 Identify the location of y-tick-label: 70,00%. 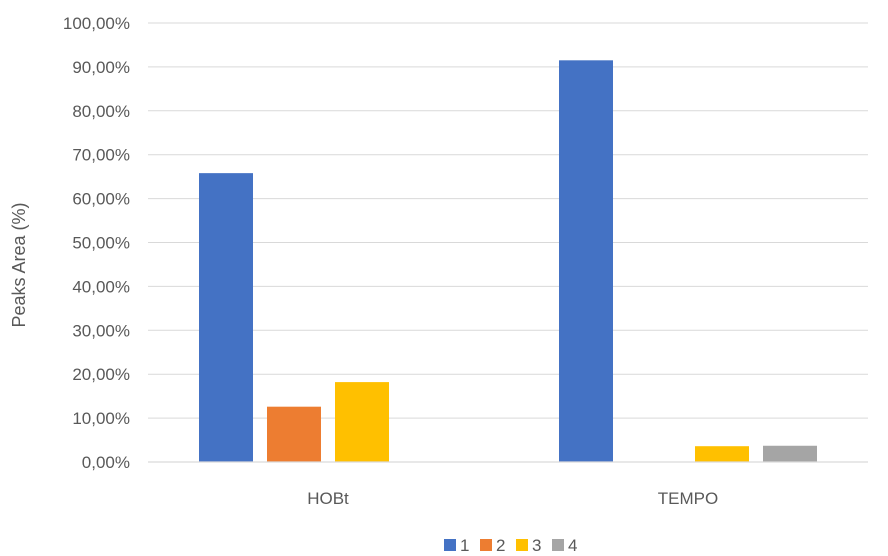
(101, 155).